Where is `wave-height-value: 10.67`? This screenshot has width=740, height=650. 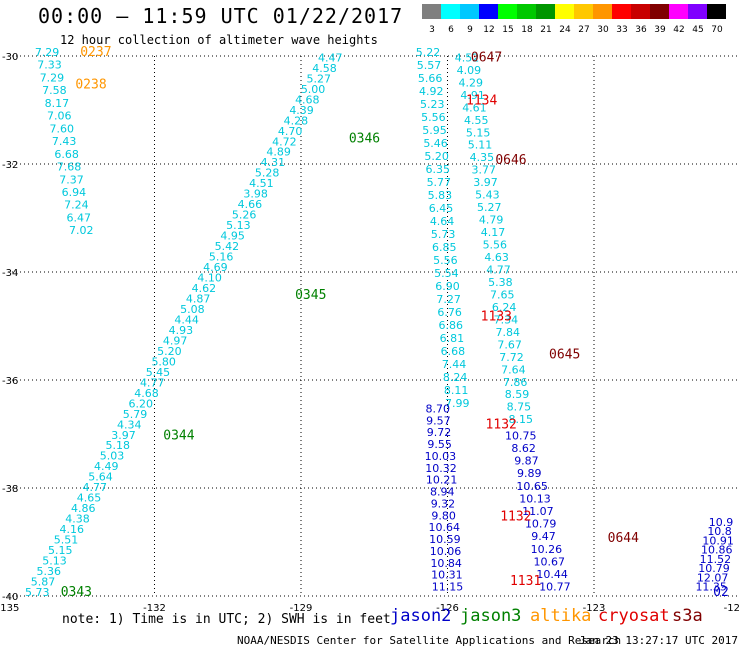 wave-height-value: 10.67 is located at coordinates (549, 561).